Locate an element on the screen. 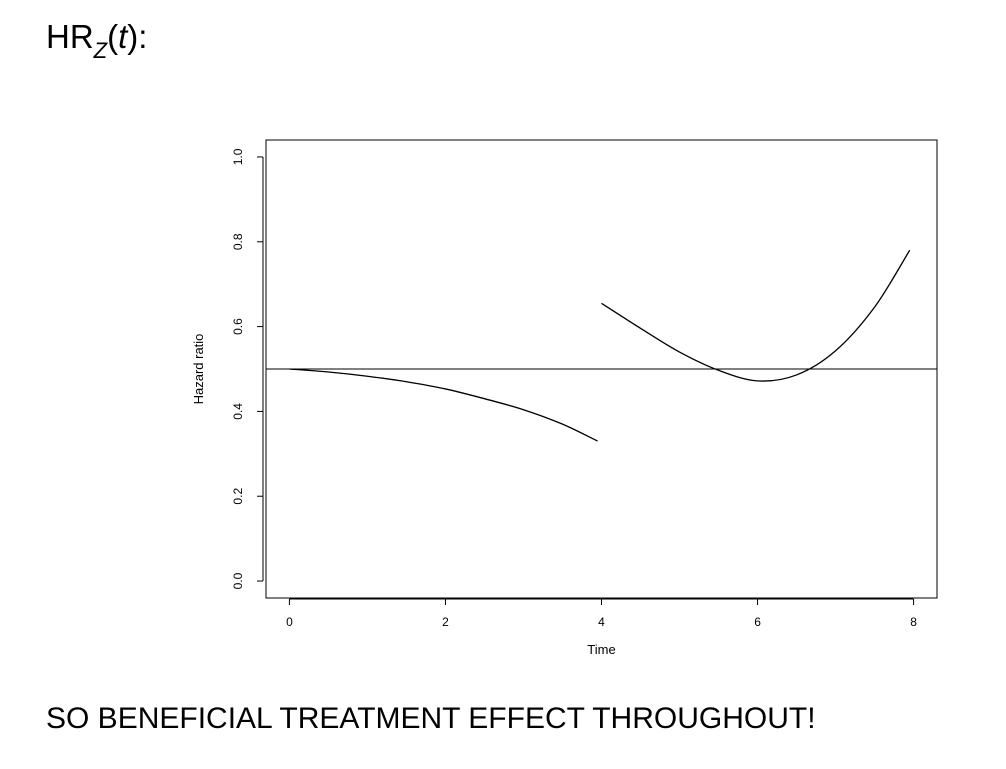 Image resolution: width=1006 pixels, height=769 pixels. title-paren-open: ( is located at coordinates (113, 36).